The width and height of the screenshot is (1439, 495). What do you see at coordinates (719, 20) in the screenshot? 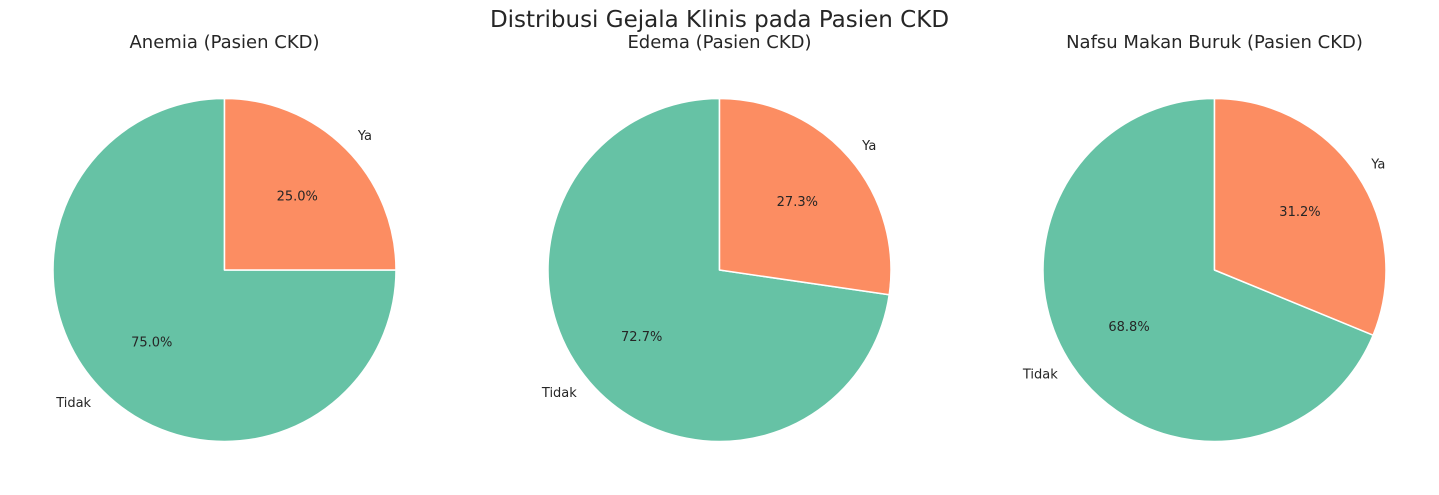
I see `figure-title: Distribusi Gejala Klinis pada Pasien CKD` at bounding box center [719, 20].